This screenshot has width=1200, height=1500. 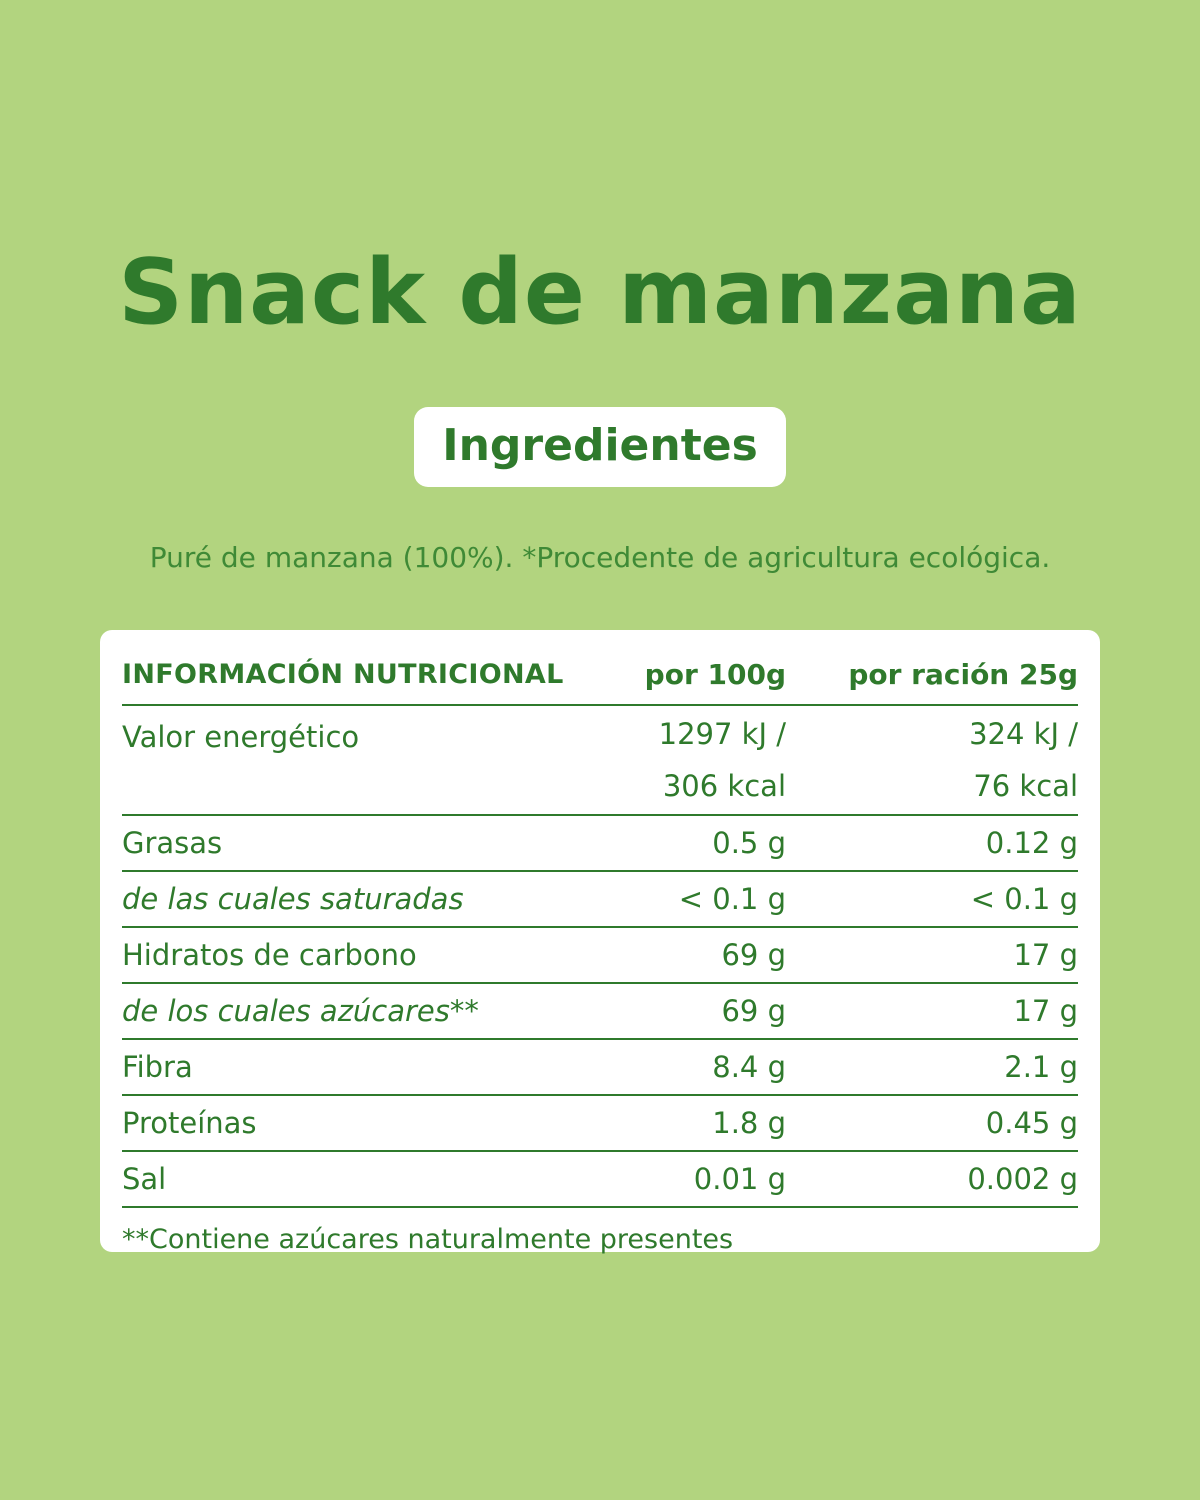 I want to click on row-per-100g: < 0.1 g, so click(x=732, y=899).